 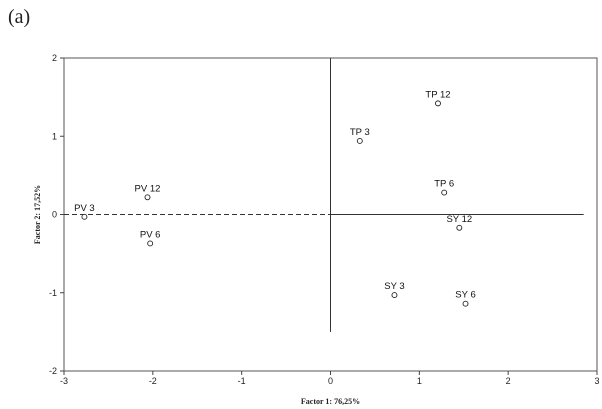 I want to click on y-tick-label: 2, so click(x=54, y=58).